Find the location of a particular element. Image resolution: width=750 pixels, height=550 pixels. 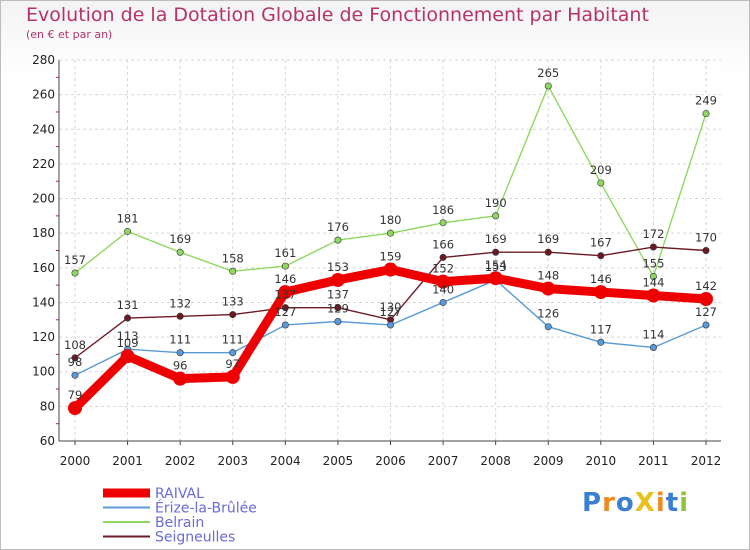

x-tick-label: 2006 is located at coordinates (390, 461).